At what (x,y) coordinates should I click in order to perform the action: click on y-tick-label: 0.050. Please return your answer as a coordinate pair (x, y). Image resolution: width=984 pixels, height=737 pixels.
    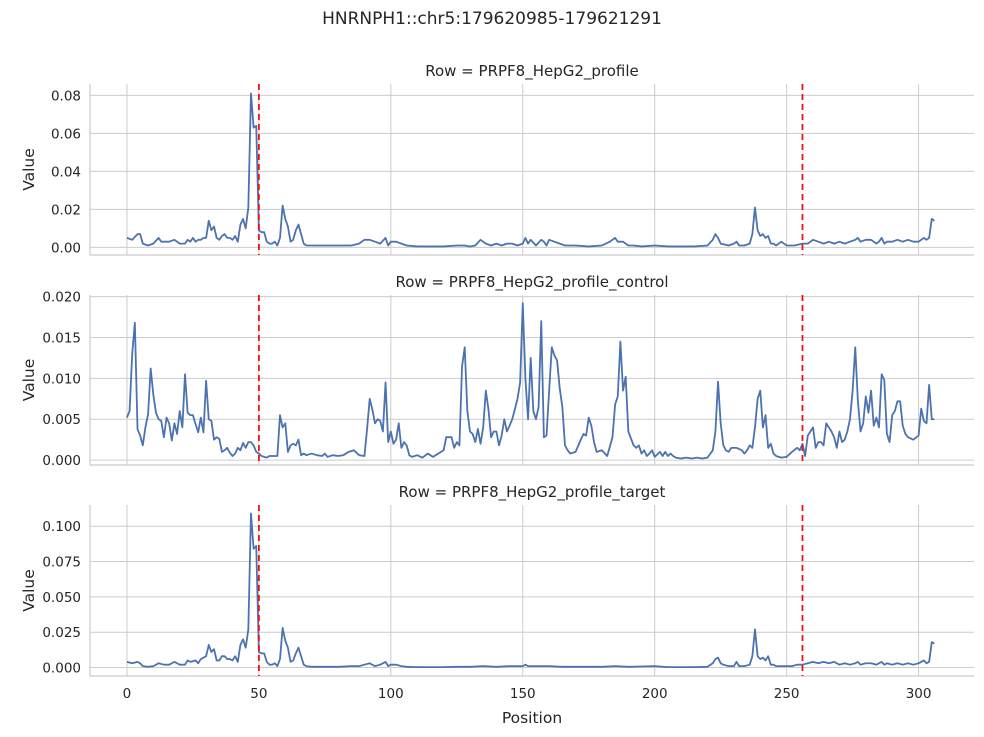
    Looking at the image, I should click on (61, 598).